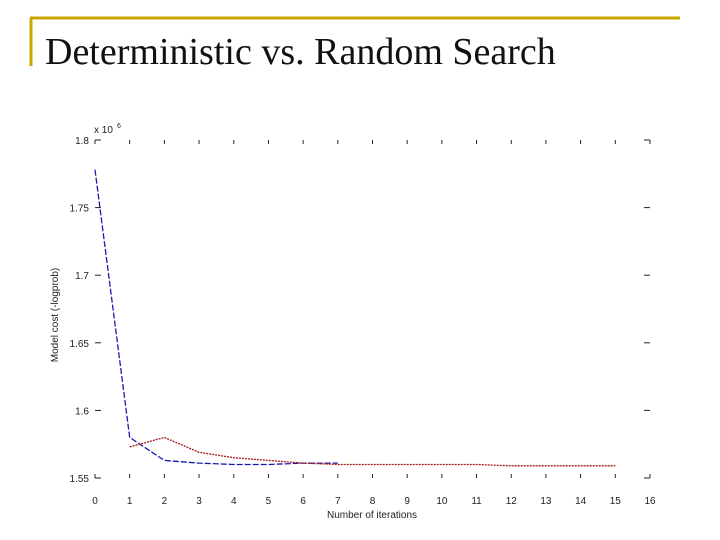  Describe the element at coordinates (581, 501) in the screenshot. I see `x-tick-label: 14` at that location.